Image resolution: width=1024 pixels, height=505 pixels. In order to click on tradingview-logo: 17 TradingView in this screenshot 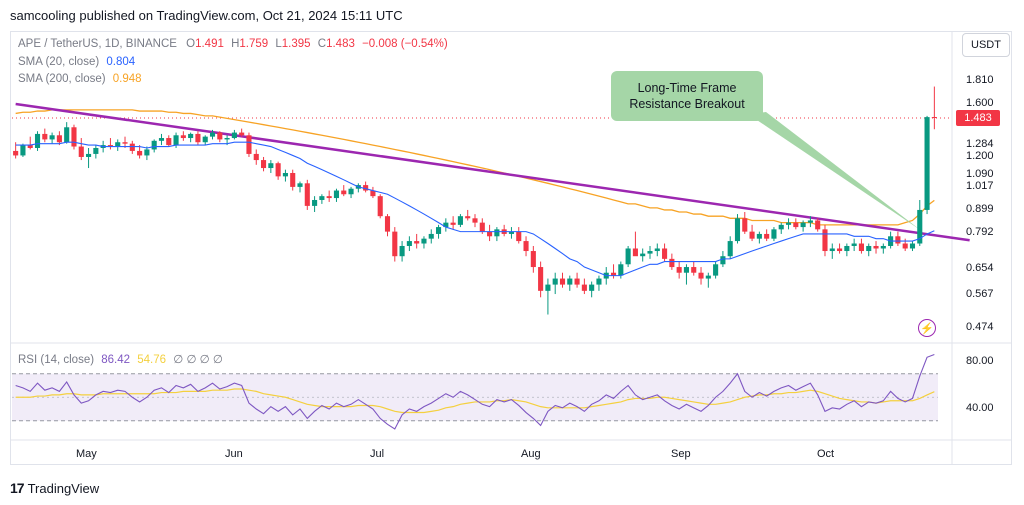, I will do `click(54, 488)`.